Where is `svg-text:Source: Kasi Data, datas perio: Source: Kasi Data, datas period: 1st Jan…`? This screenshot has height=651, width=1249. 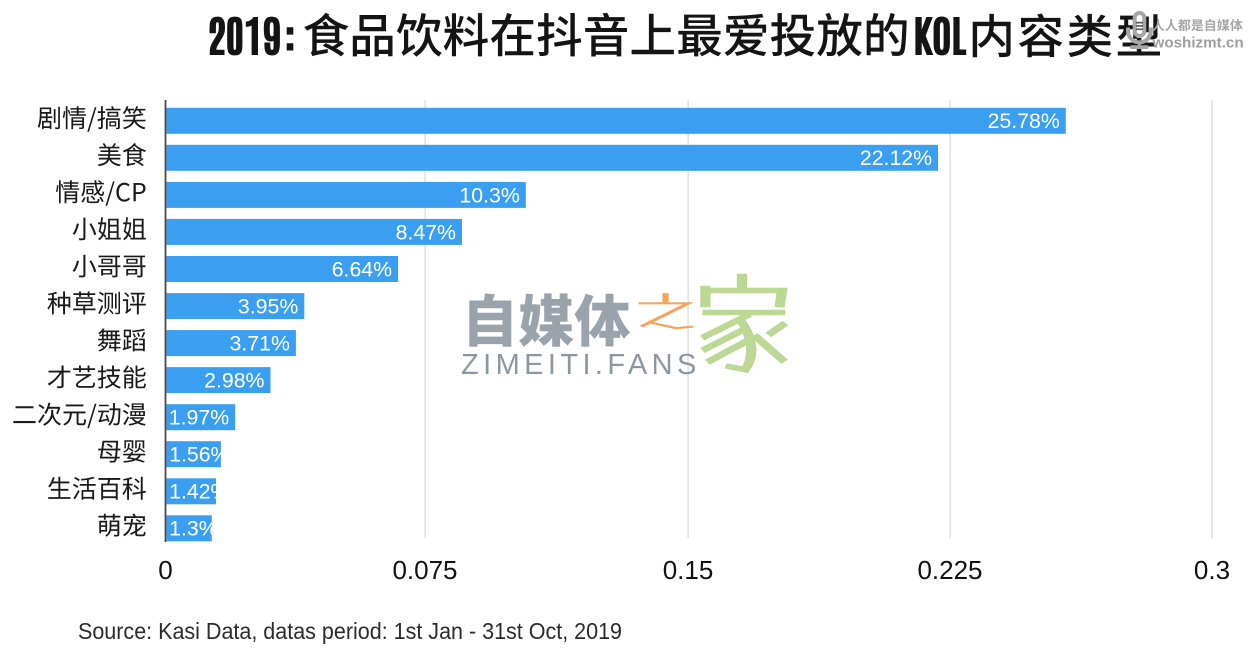
svg-text:Source: Kasi Data, datas perio: Source: Kasi Data, datas period: 1st Jan… is located at coordinates (350, 631).